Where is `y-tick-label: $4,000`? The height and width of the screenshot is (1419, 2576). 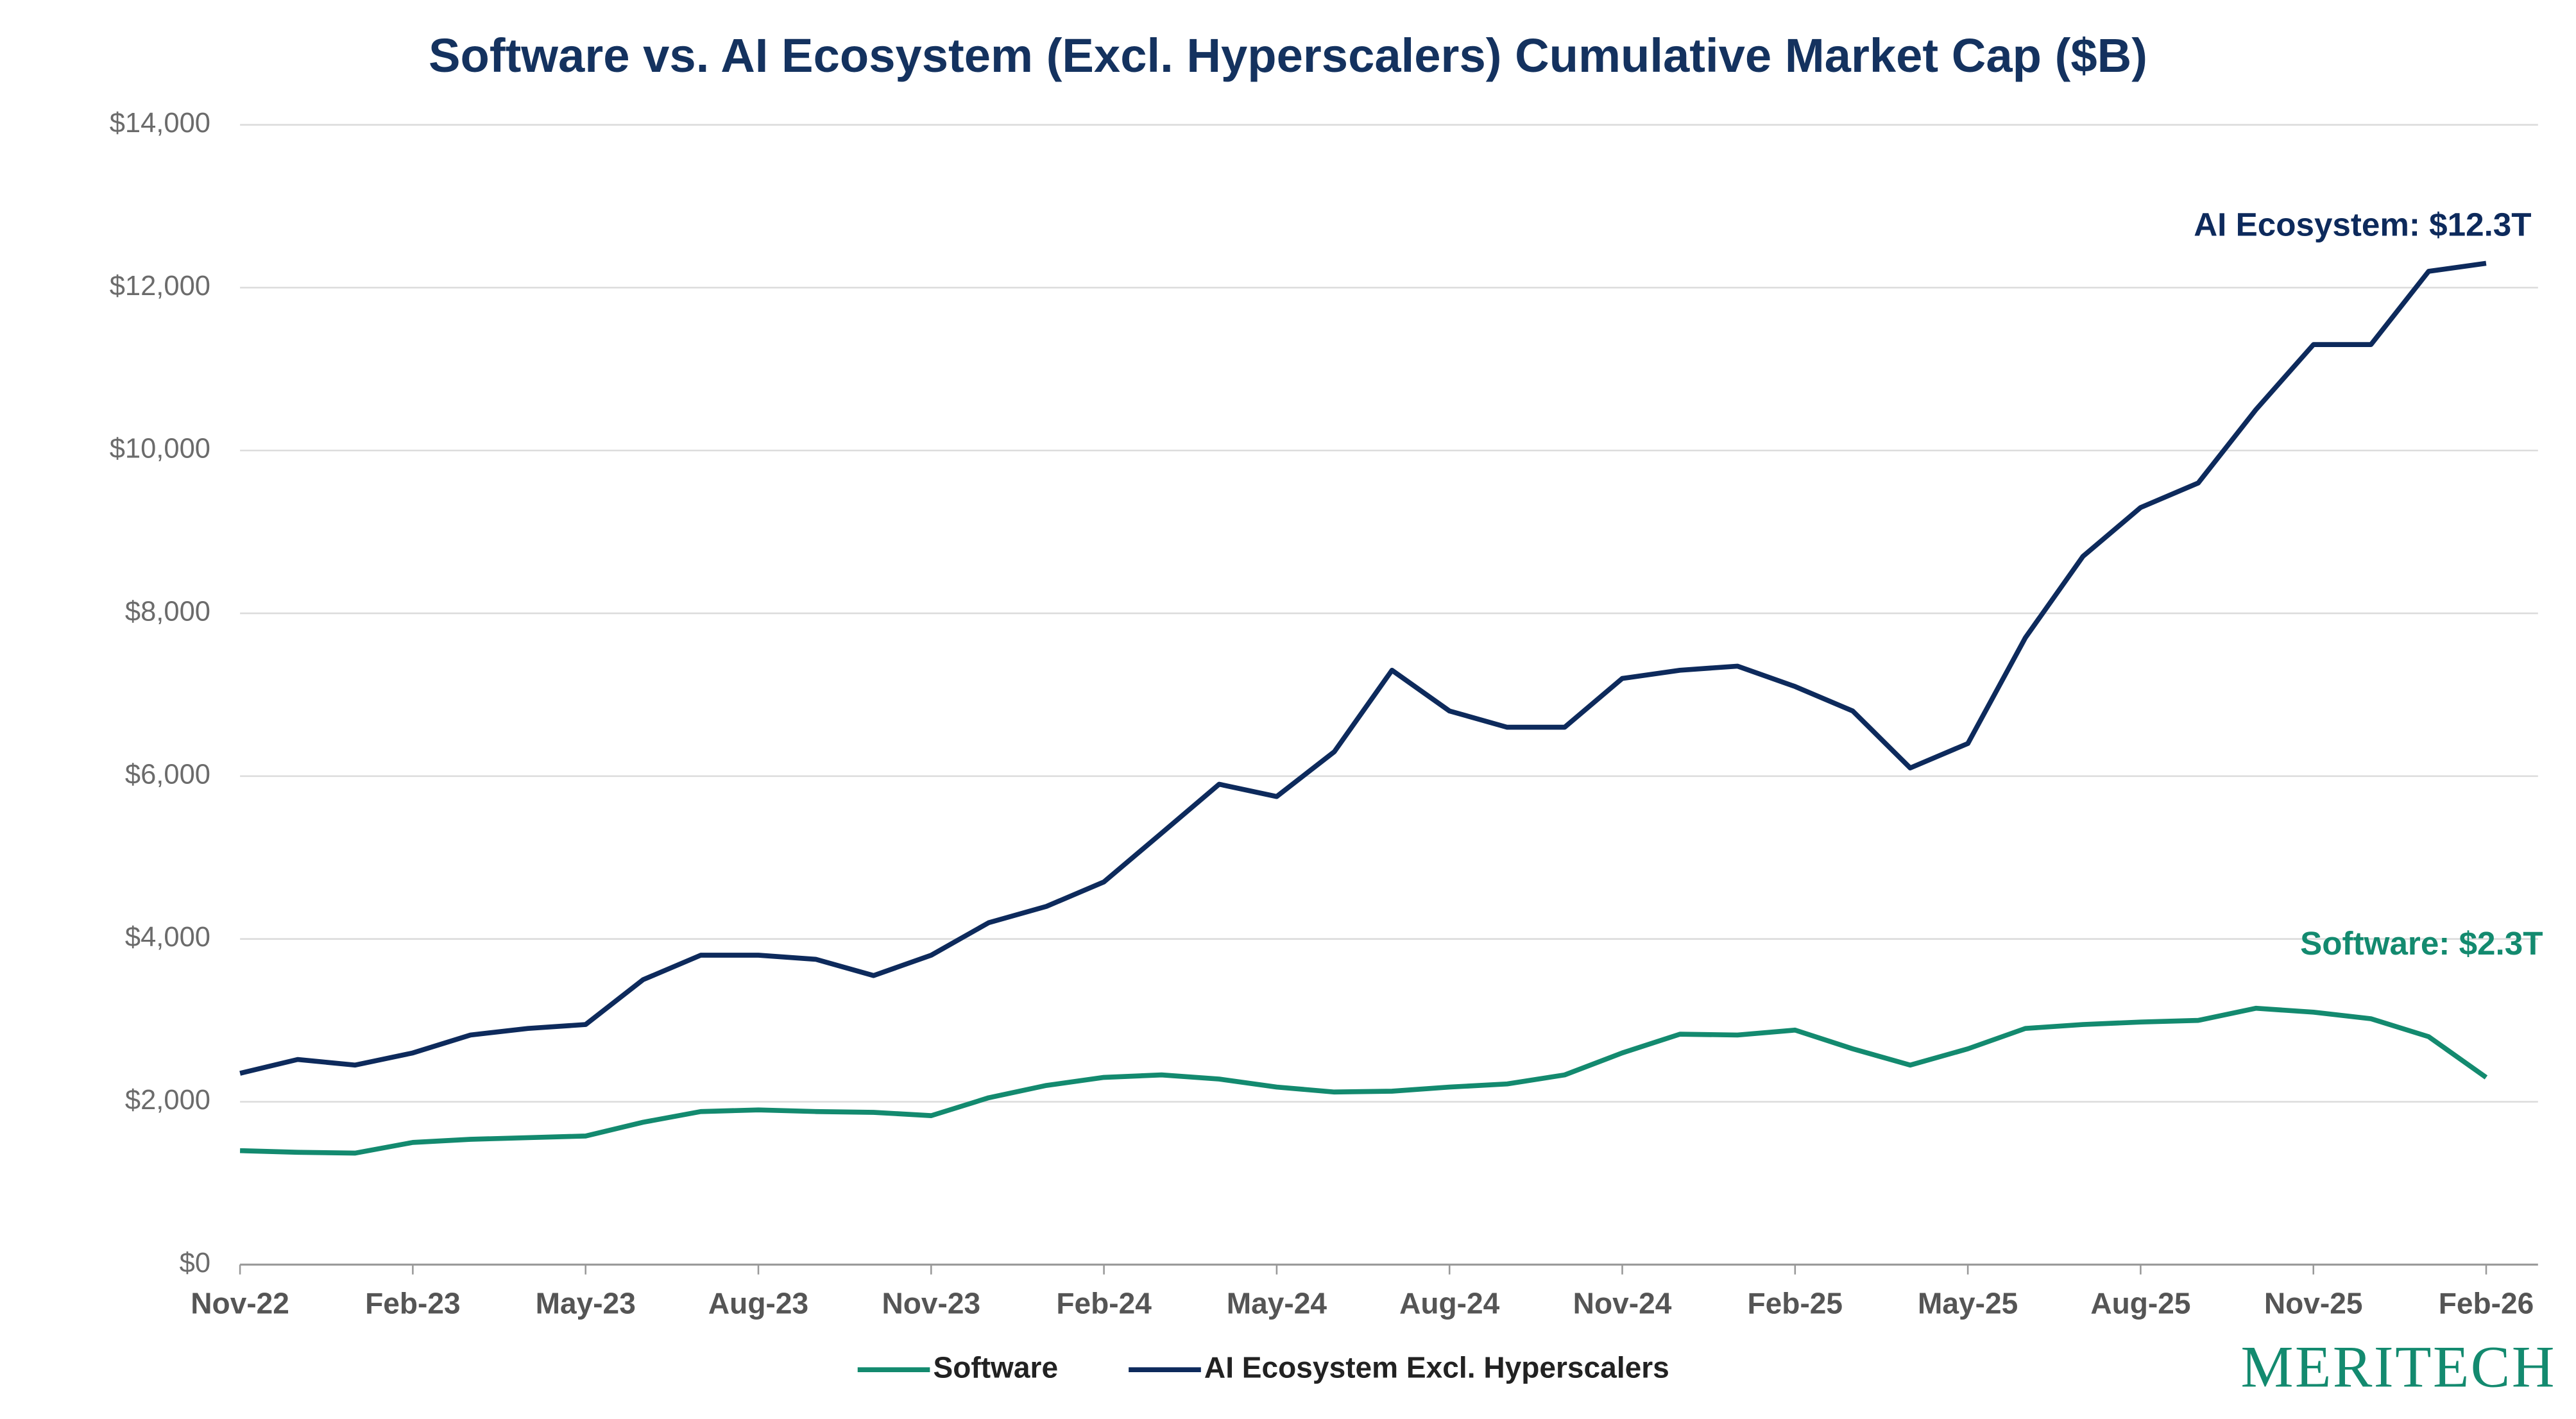 y-tick-label: $4,000 is located at coordinates (168, 937).